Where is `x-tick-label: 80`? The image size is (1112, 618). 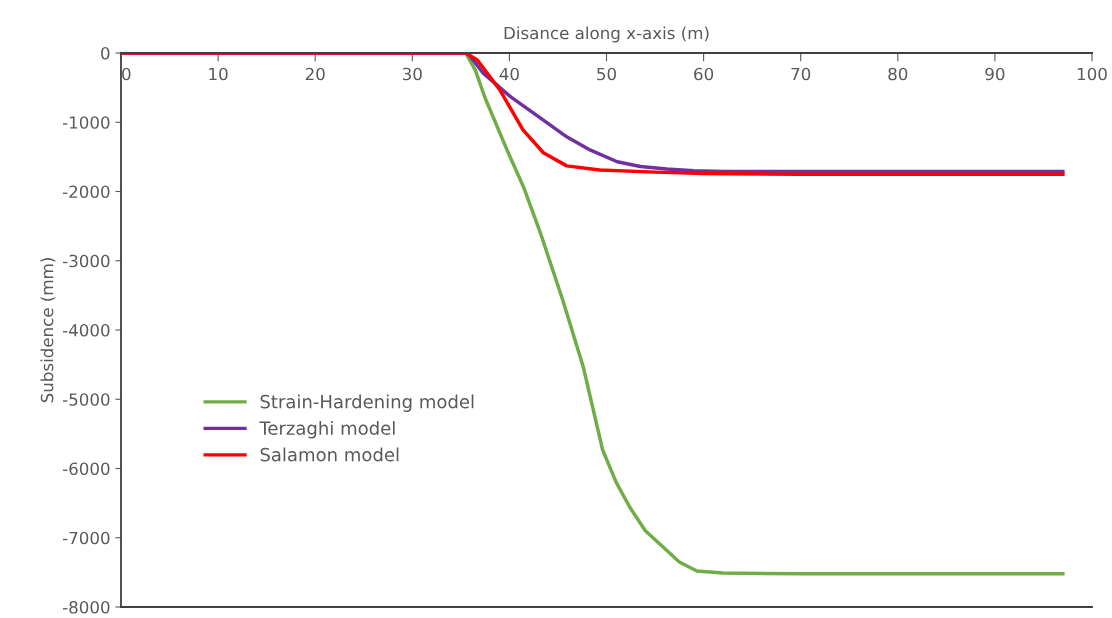
x-tick-label: 80 is located at coordinates (898, 74).